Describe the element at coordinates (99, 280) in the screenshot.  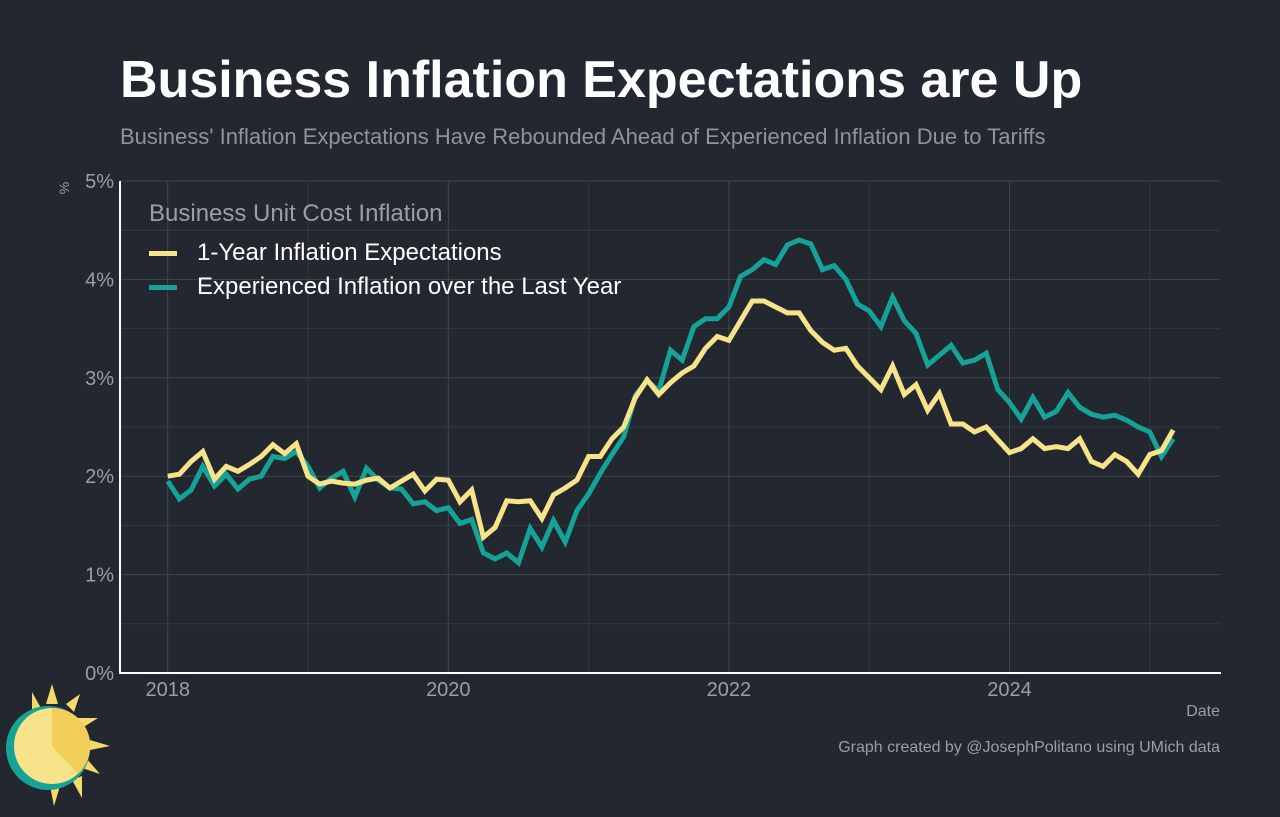
I see `y-tick-label: 4%` at that location.